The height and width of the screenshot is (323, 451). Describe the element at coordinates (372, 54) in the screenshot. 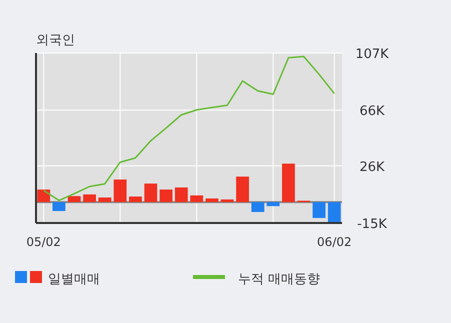

I see `y-tick-label: 107K` at that location.